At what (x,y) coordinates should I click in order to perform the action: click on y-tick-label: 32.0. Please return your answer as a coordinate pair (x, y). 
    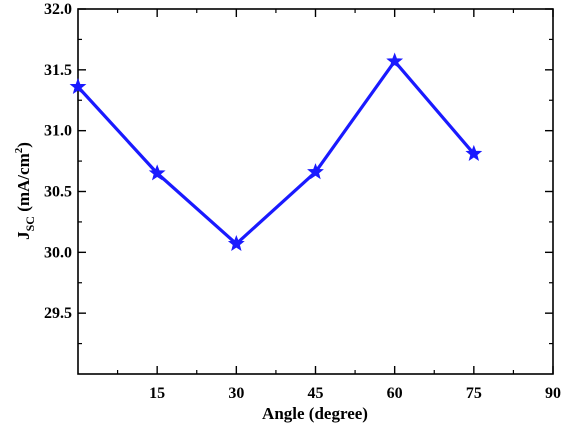
    Looking at the image, I should click on (58, 9).